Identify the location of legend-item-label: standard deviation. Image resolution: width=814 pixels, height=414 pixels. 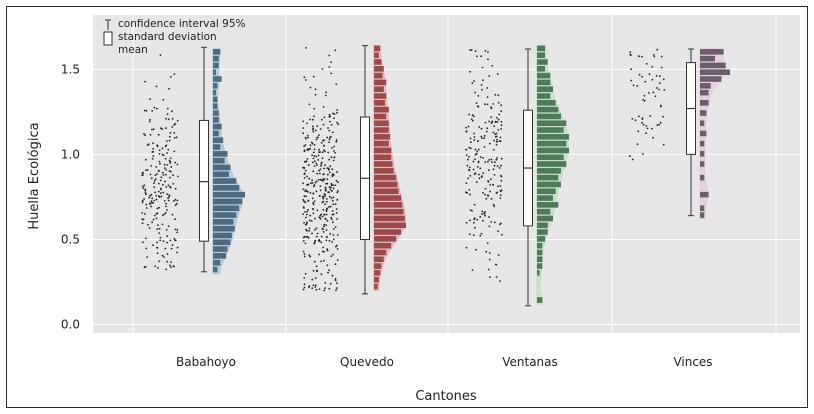
(167, 37).